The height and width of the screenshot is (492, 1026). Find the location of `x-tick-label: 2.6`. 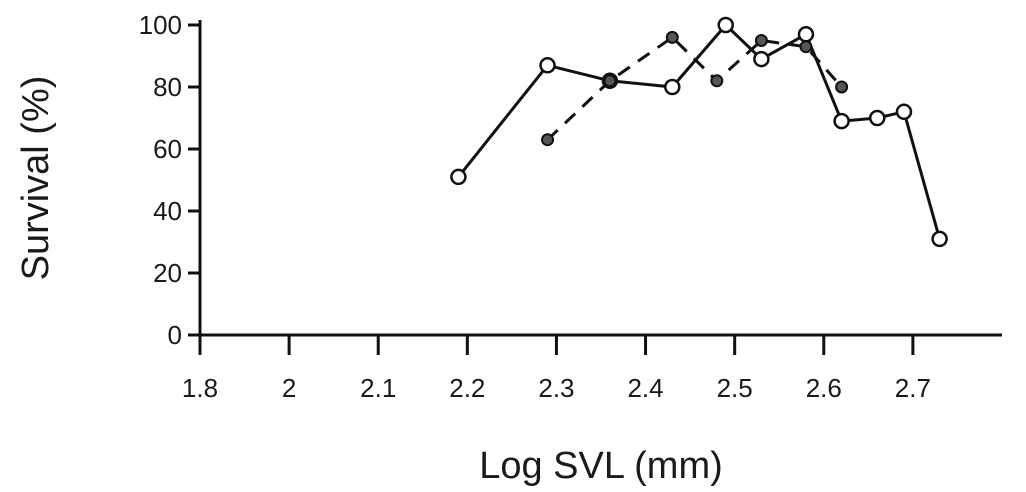

x-tick-label: 2.6 is located at coordinates (824, 388).